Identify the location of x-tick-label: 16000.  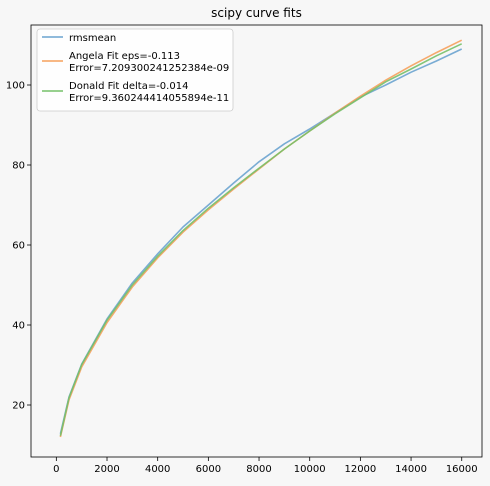
(462, 469).